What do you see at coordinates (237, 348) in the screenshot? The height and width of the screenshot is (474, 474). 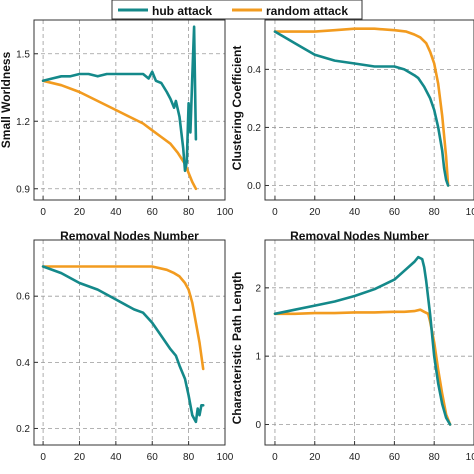 I see `y-axis-label: Characteristic Path Length` at bounding box center [237, 348].